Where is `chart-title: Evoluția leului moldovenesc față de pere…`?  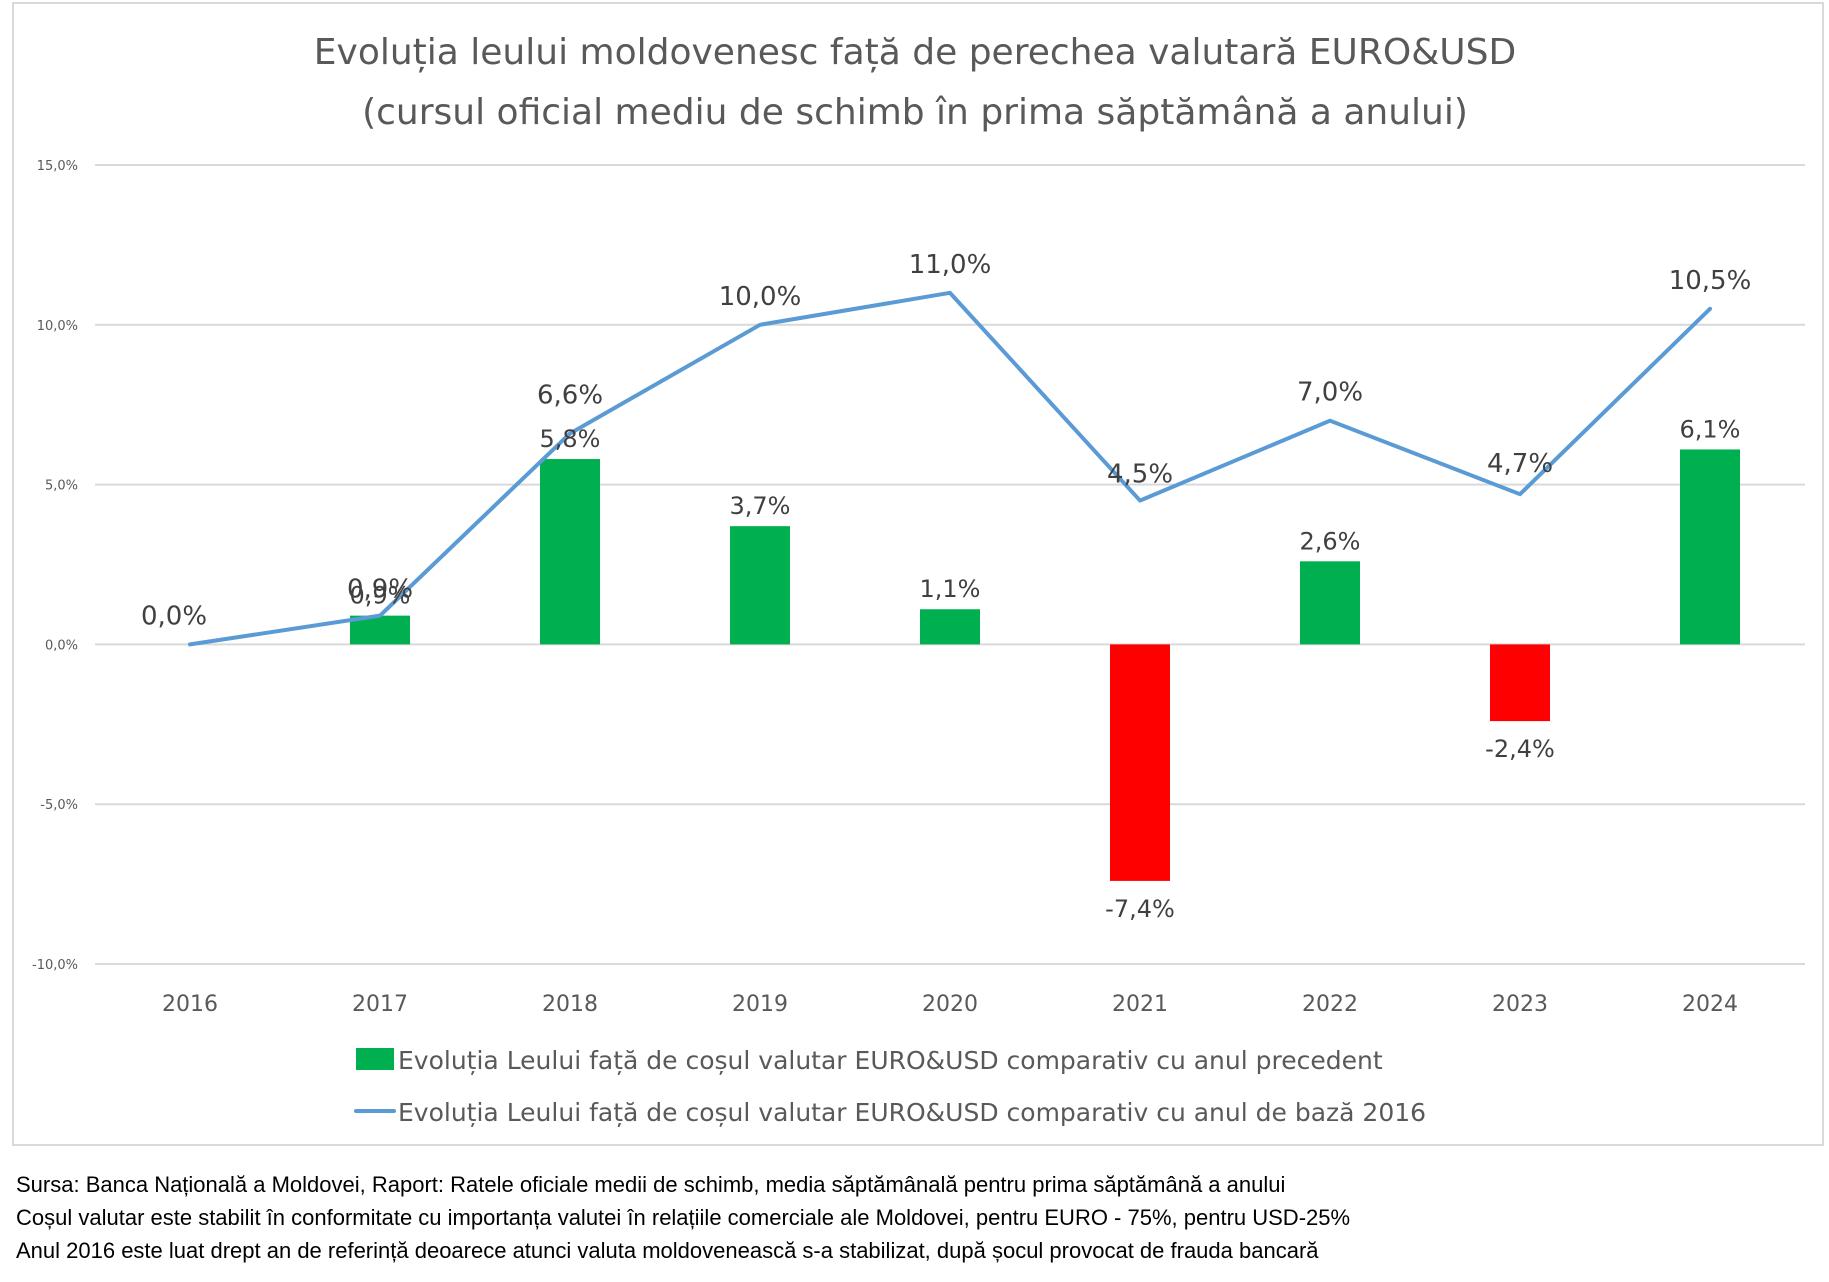 chart-title: Evoluția leului moldovenesc față de pere… is located at coordinates (915, 52).